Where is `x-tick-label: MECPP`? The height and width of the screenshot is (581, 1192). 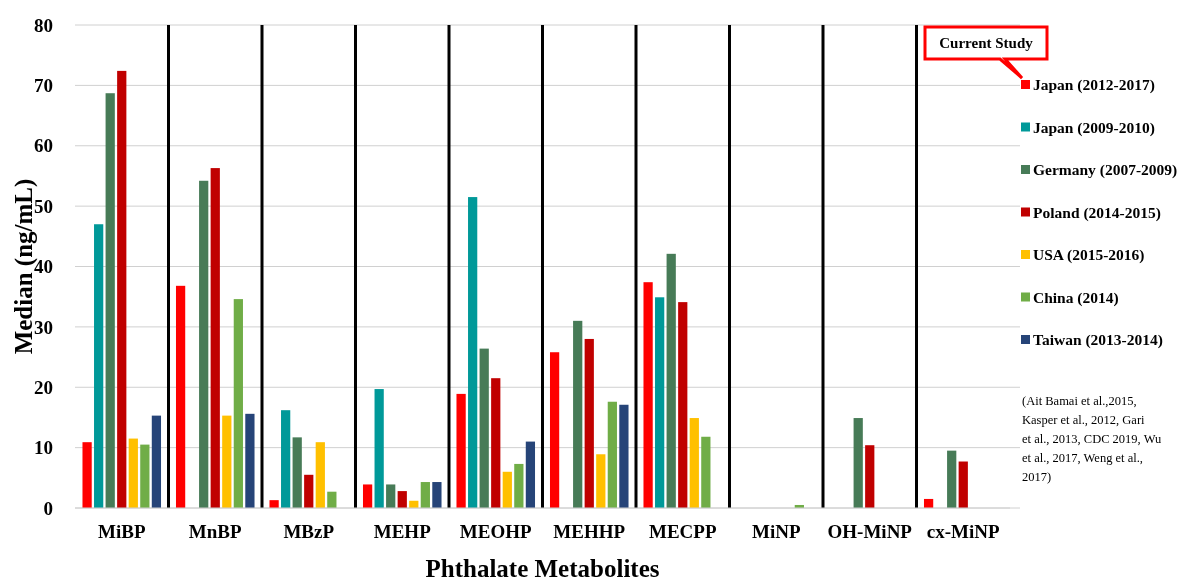 x-tick-label: MECPP is located at coordinates (682, 531).